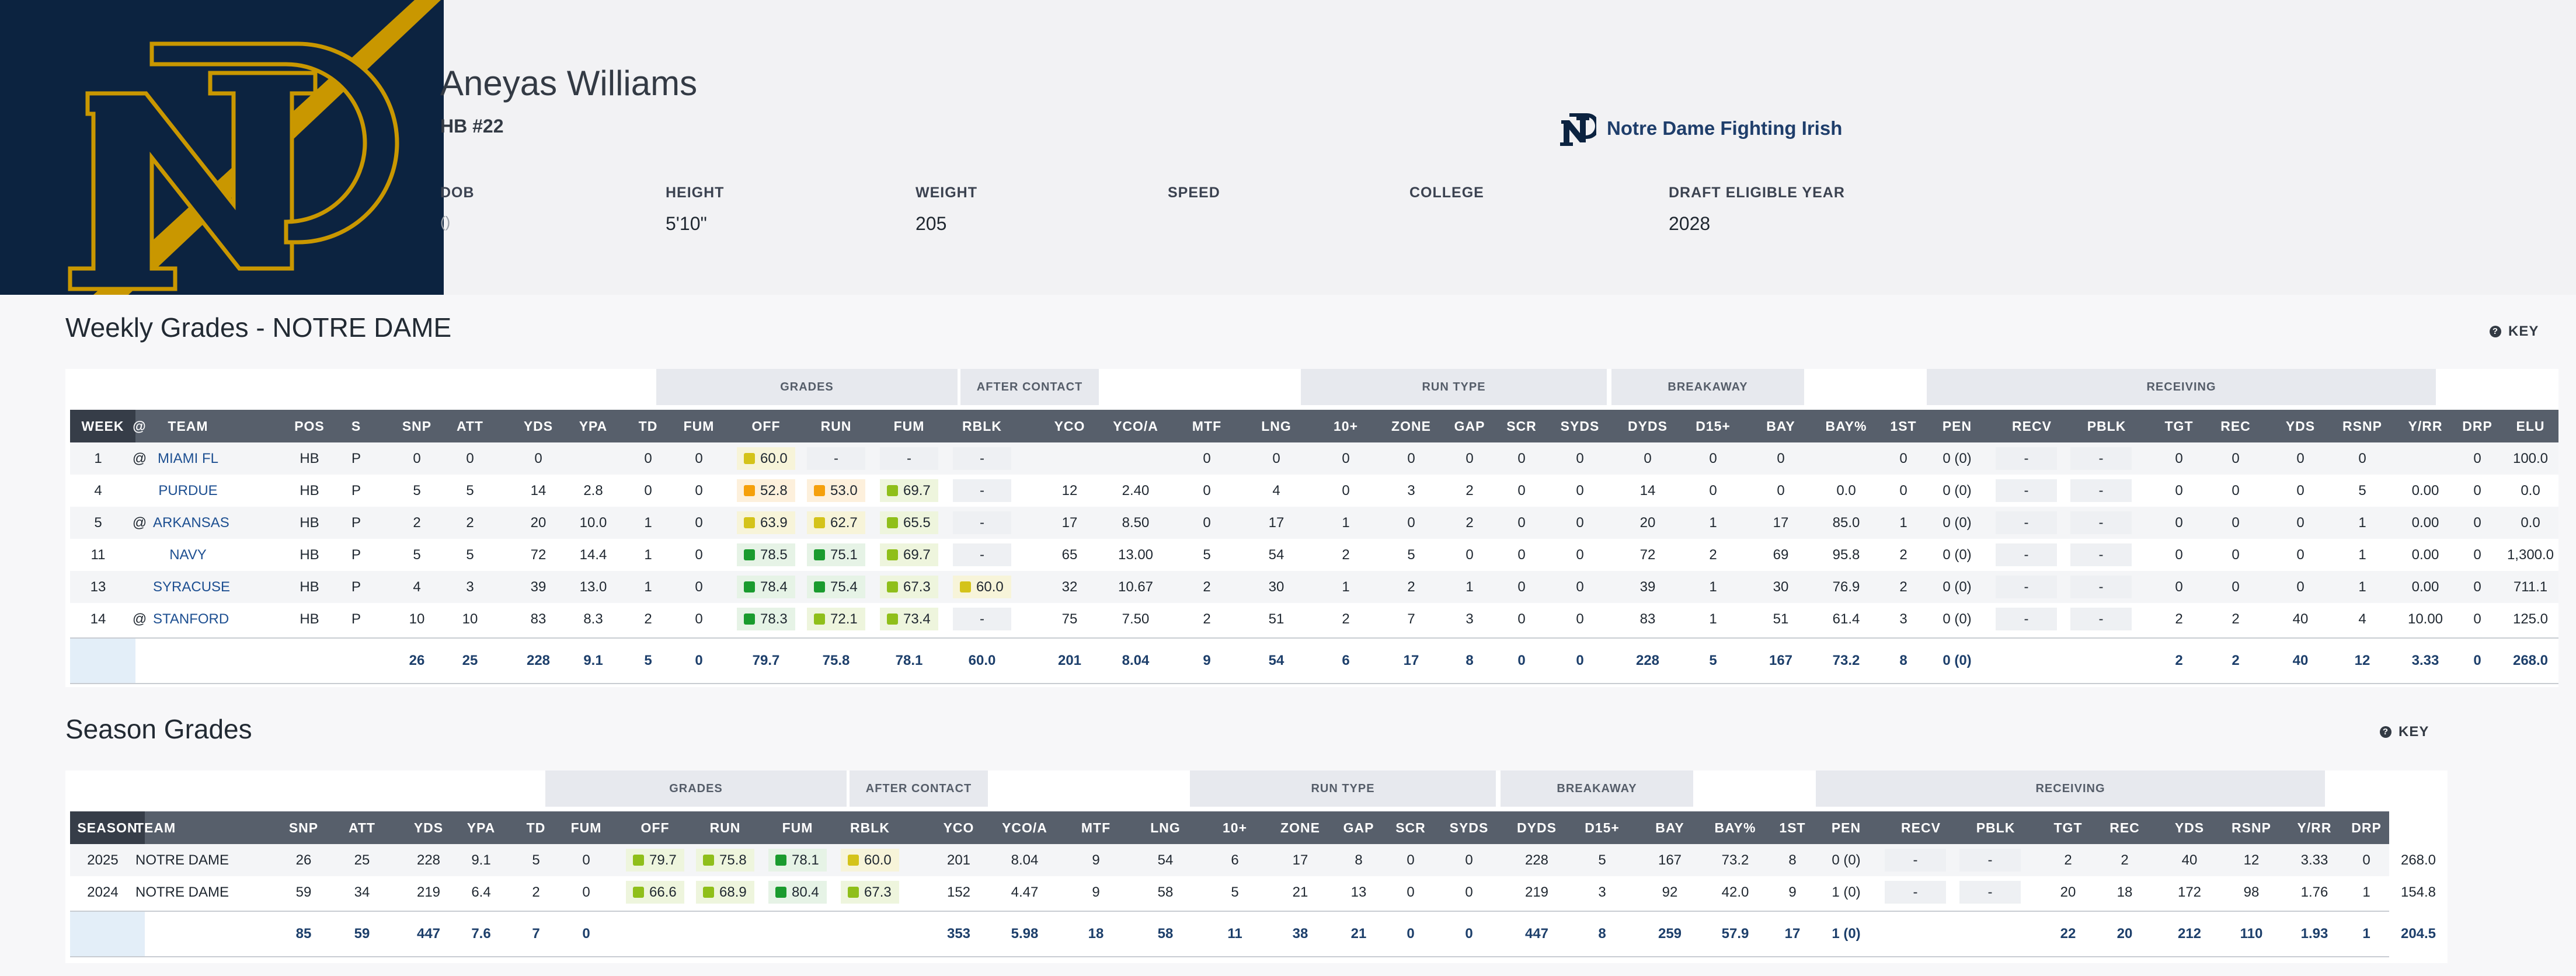 The width and height of the screenshot is (2576, 976). I want to click on column-header--: @, so click(140, 427).